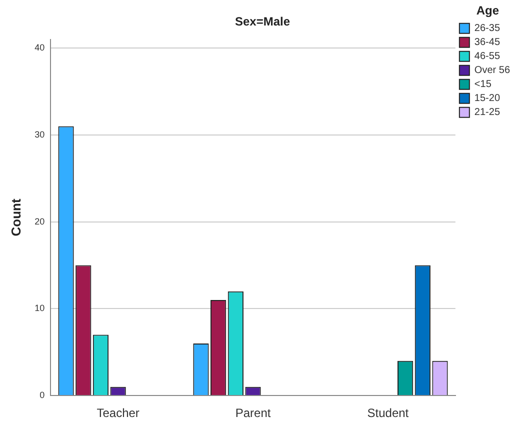 The height and width of the screenshot is (429, 525). What do you see at coordinates (118, 413) in the screenshot?
I see `x-tick-label: Teacher` at bounding box center [118, 413].